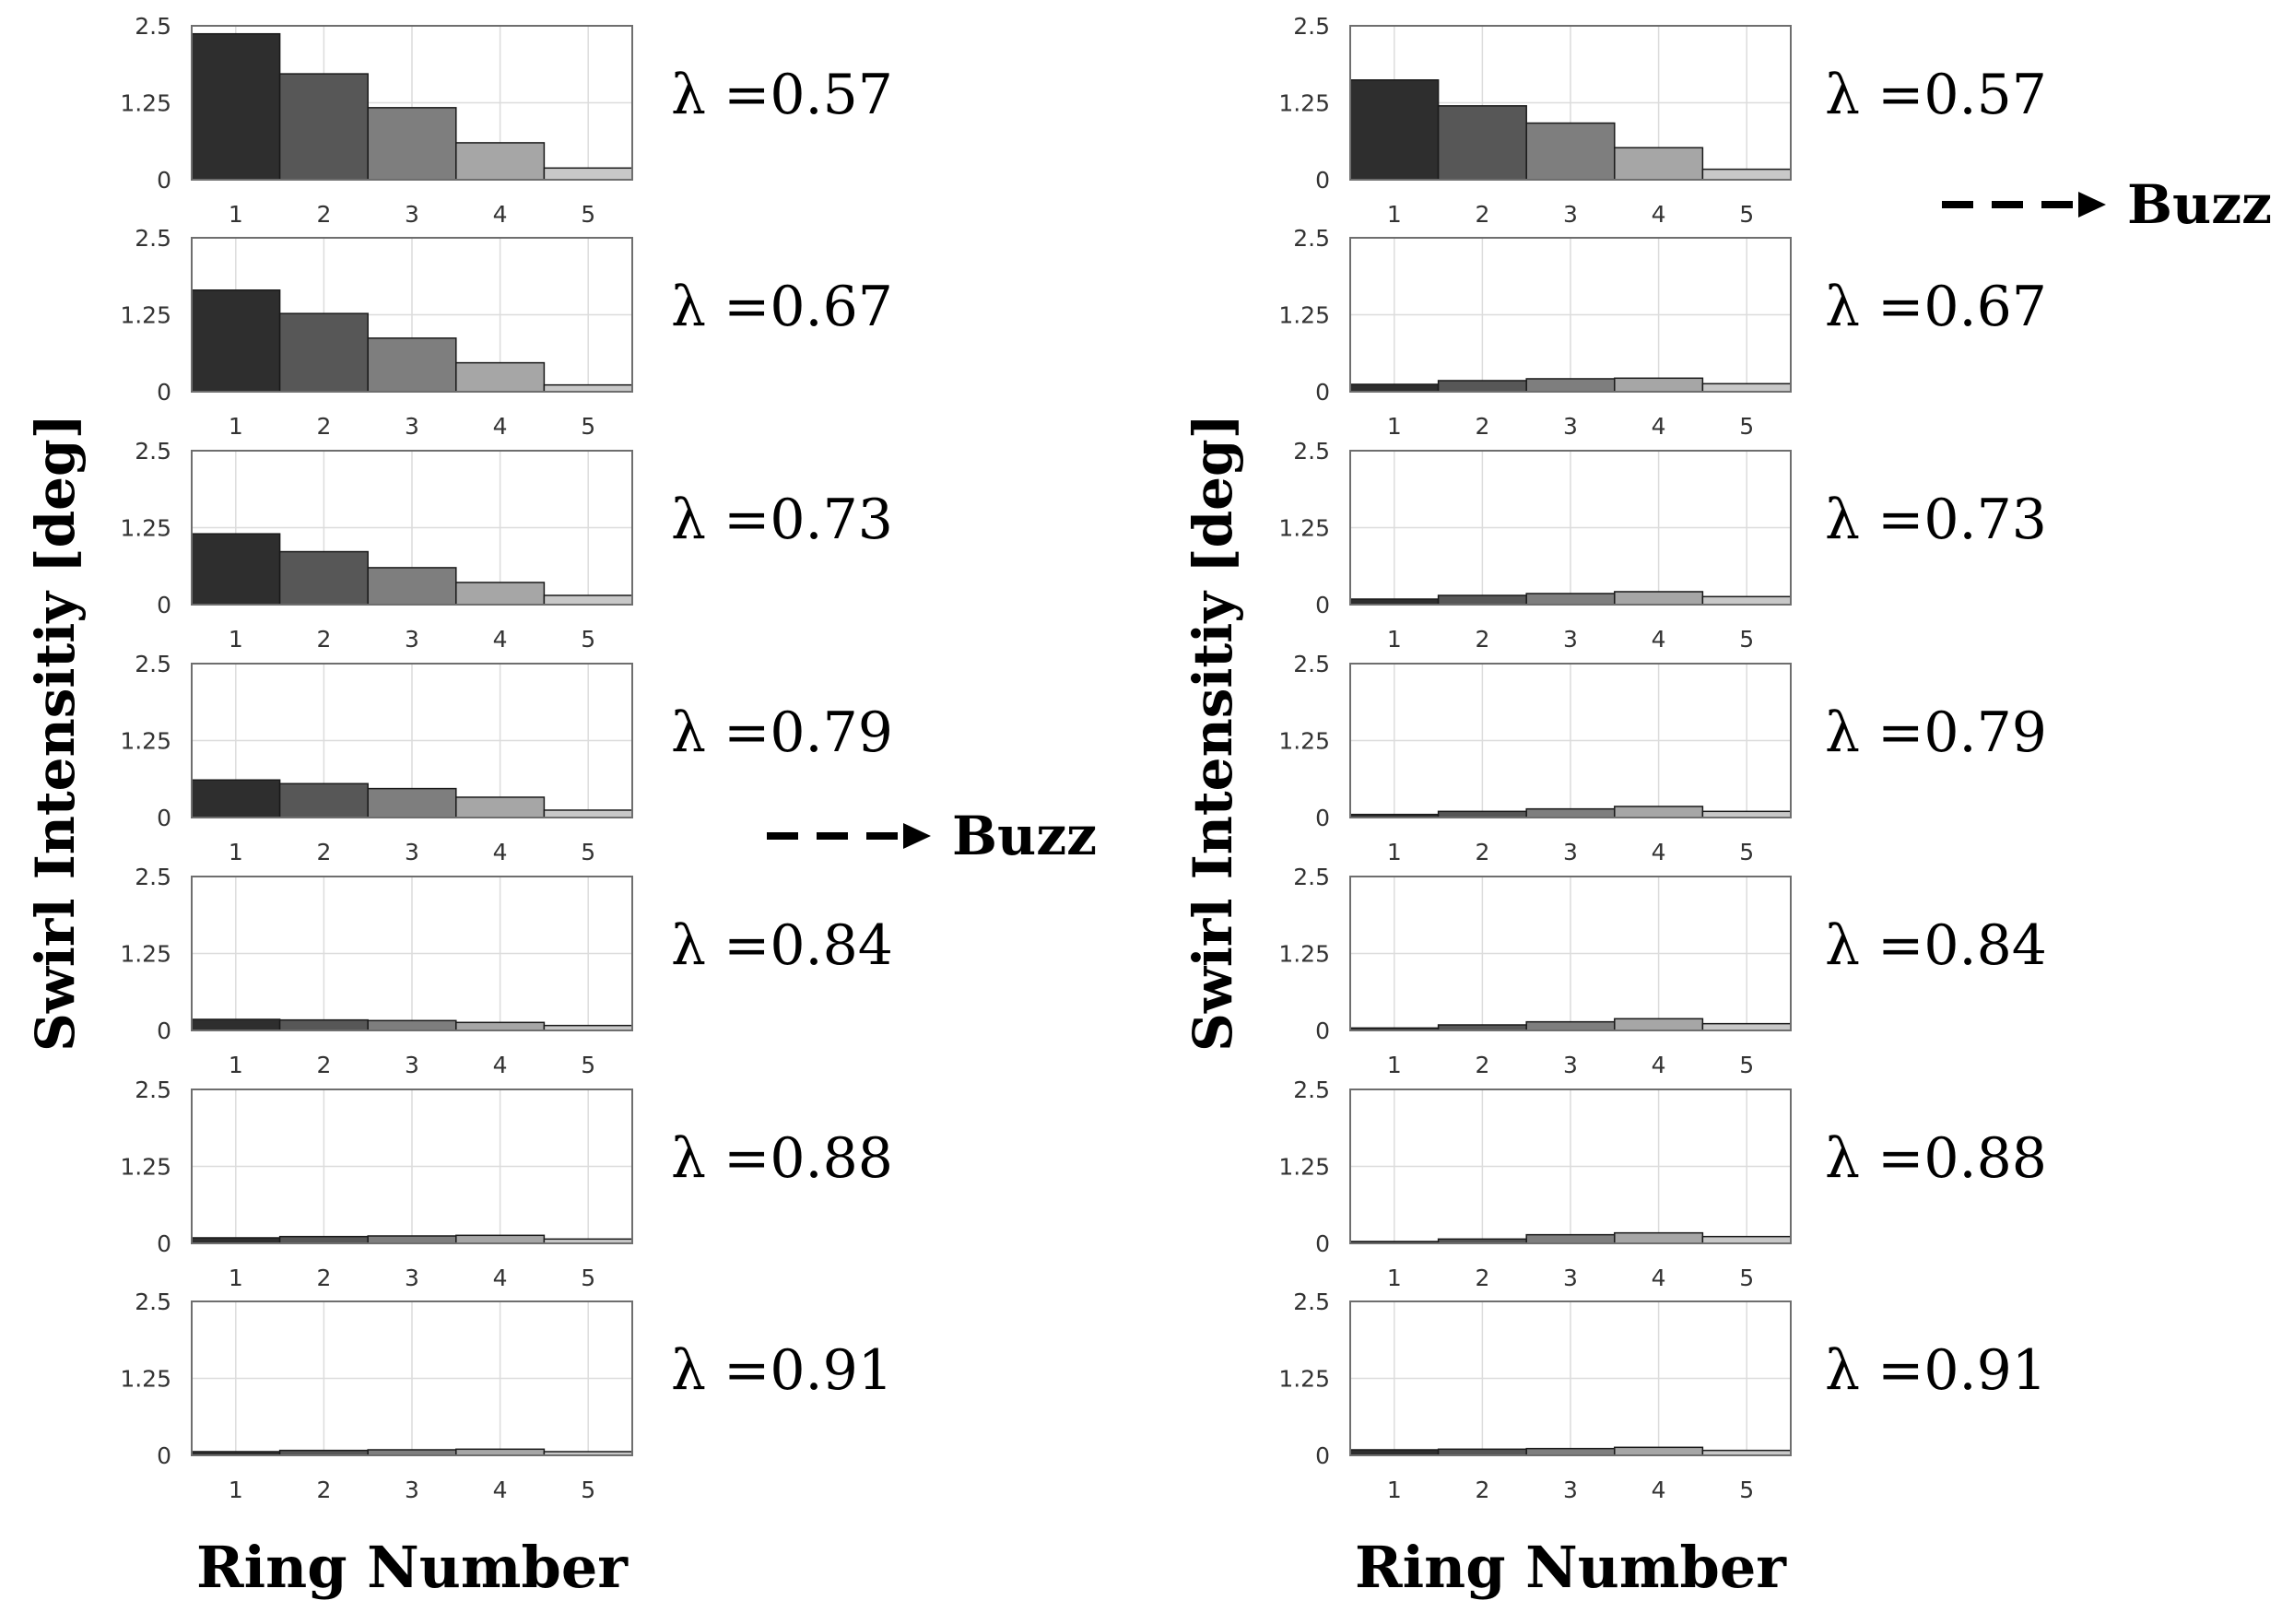 Image resolution: width=2282 pixels, height=1624 pixels. I want to click on lambda-label: λ =0.67, so click(1936, 307).